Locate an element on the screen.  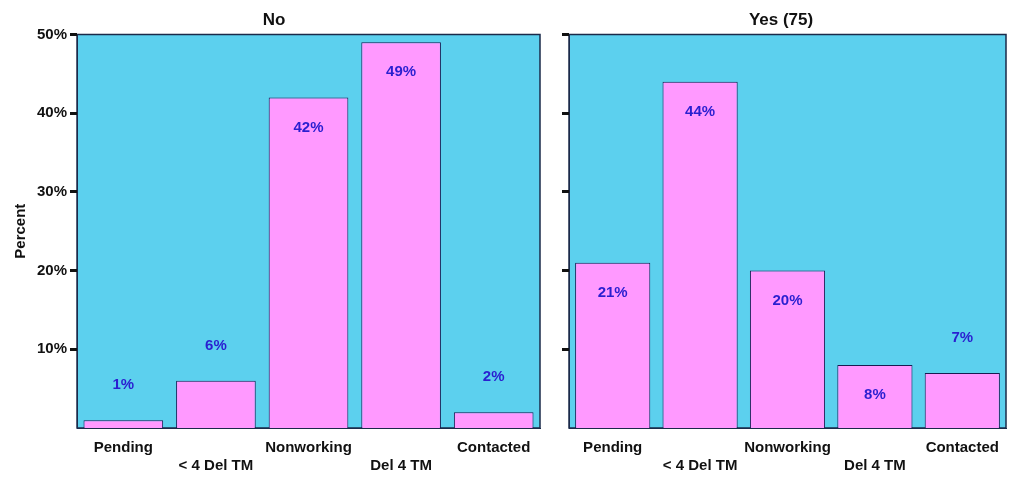
y-tick-label: 30% is located at coordinates (52, 190).